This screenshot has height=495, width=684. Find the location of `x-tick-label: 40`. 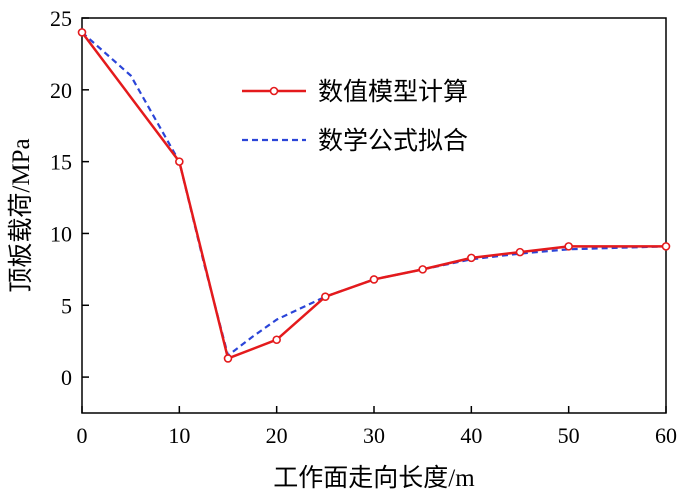

x-tick-label: 40 is located at coordinates (471, 435).